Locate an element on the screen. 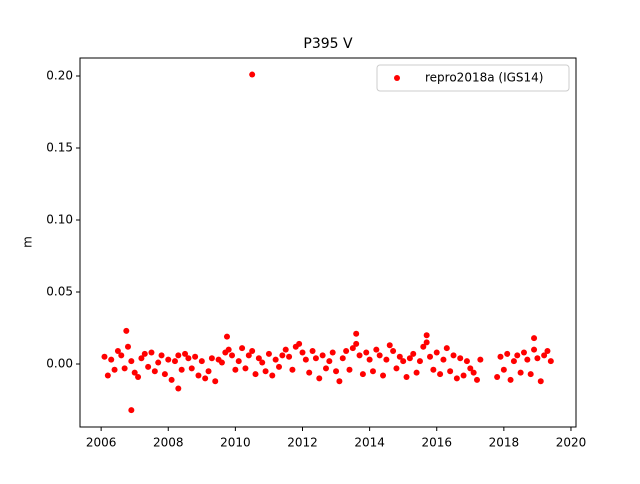  x-tick-label: 2018 is located at coordinates (504, 443).